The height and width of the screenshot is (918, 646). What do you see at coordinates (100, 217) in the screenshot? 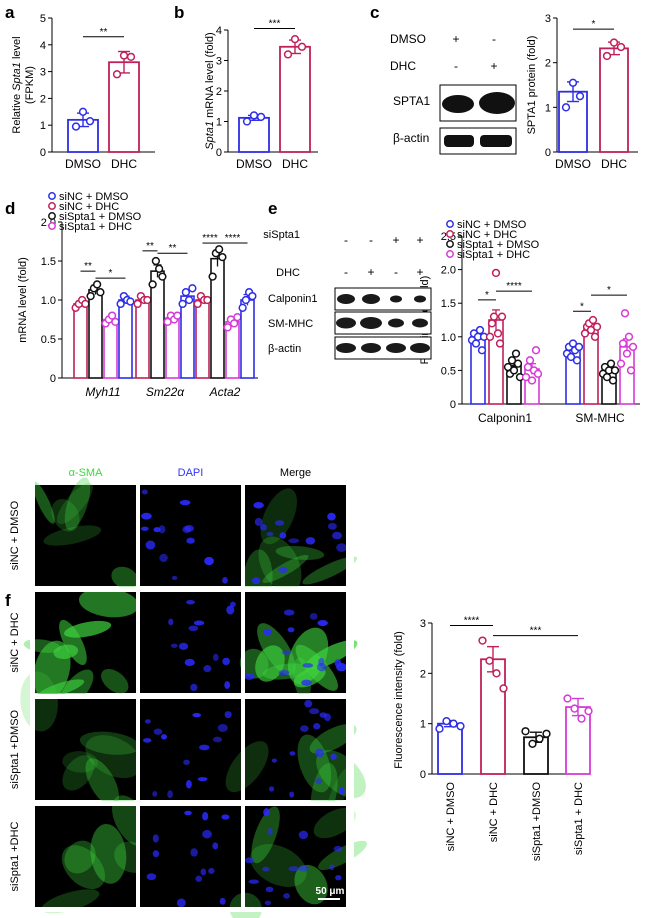
I see `legend-label: siSpta1 + DMSO` at bounding box center [100, 217].